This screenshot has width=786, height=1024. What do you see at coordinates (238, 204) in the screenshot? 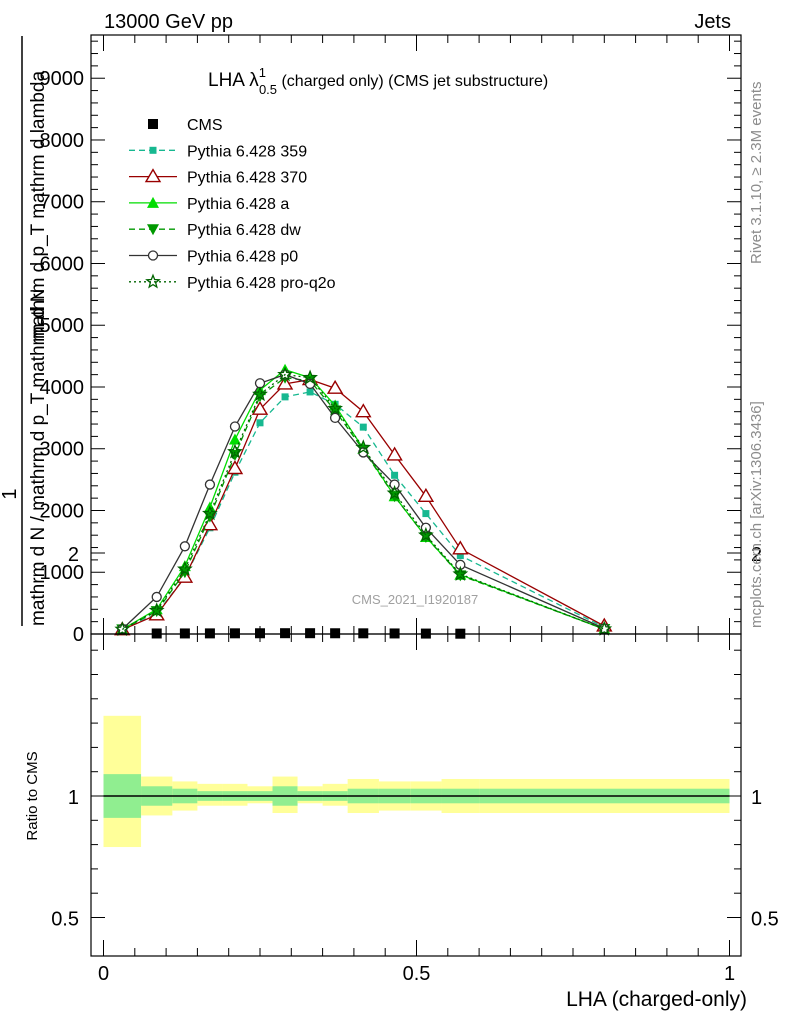
I see `legend-label: Pythia 6.428 a` at bounding box center [238, 204].